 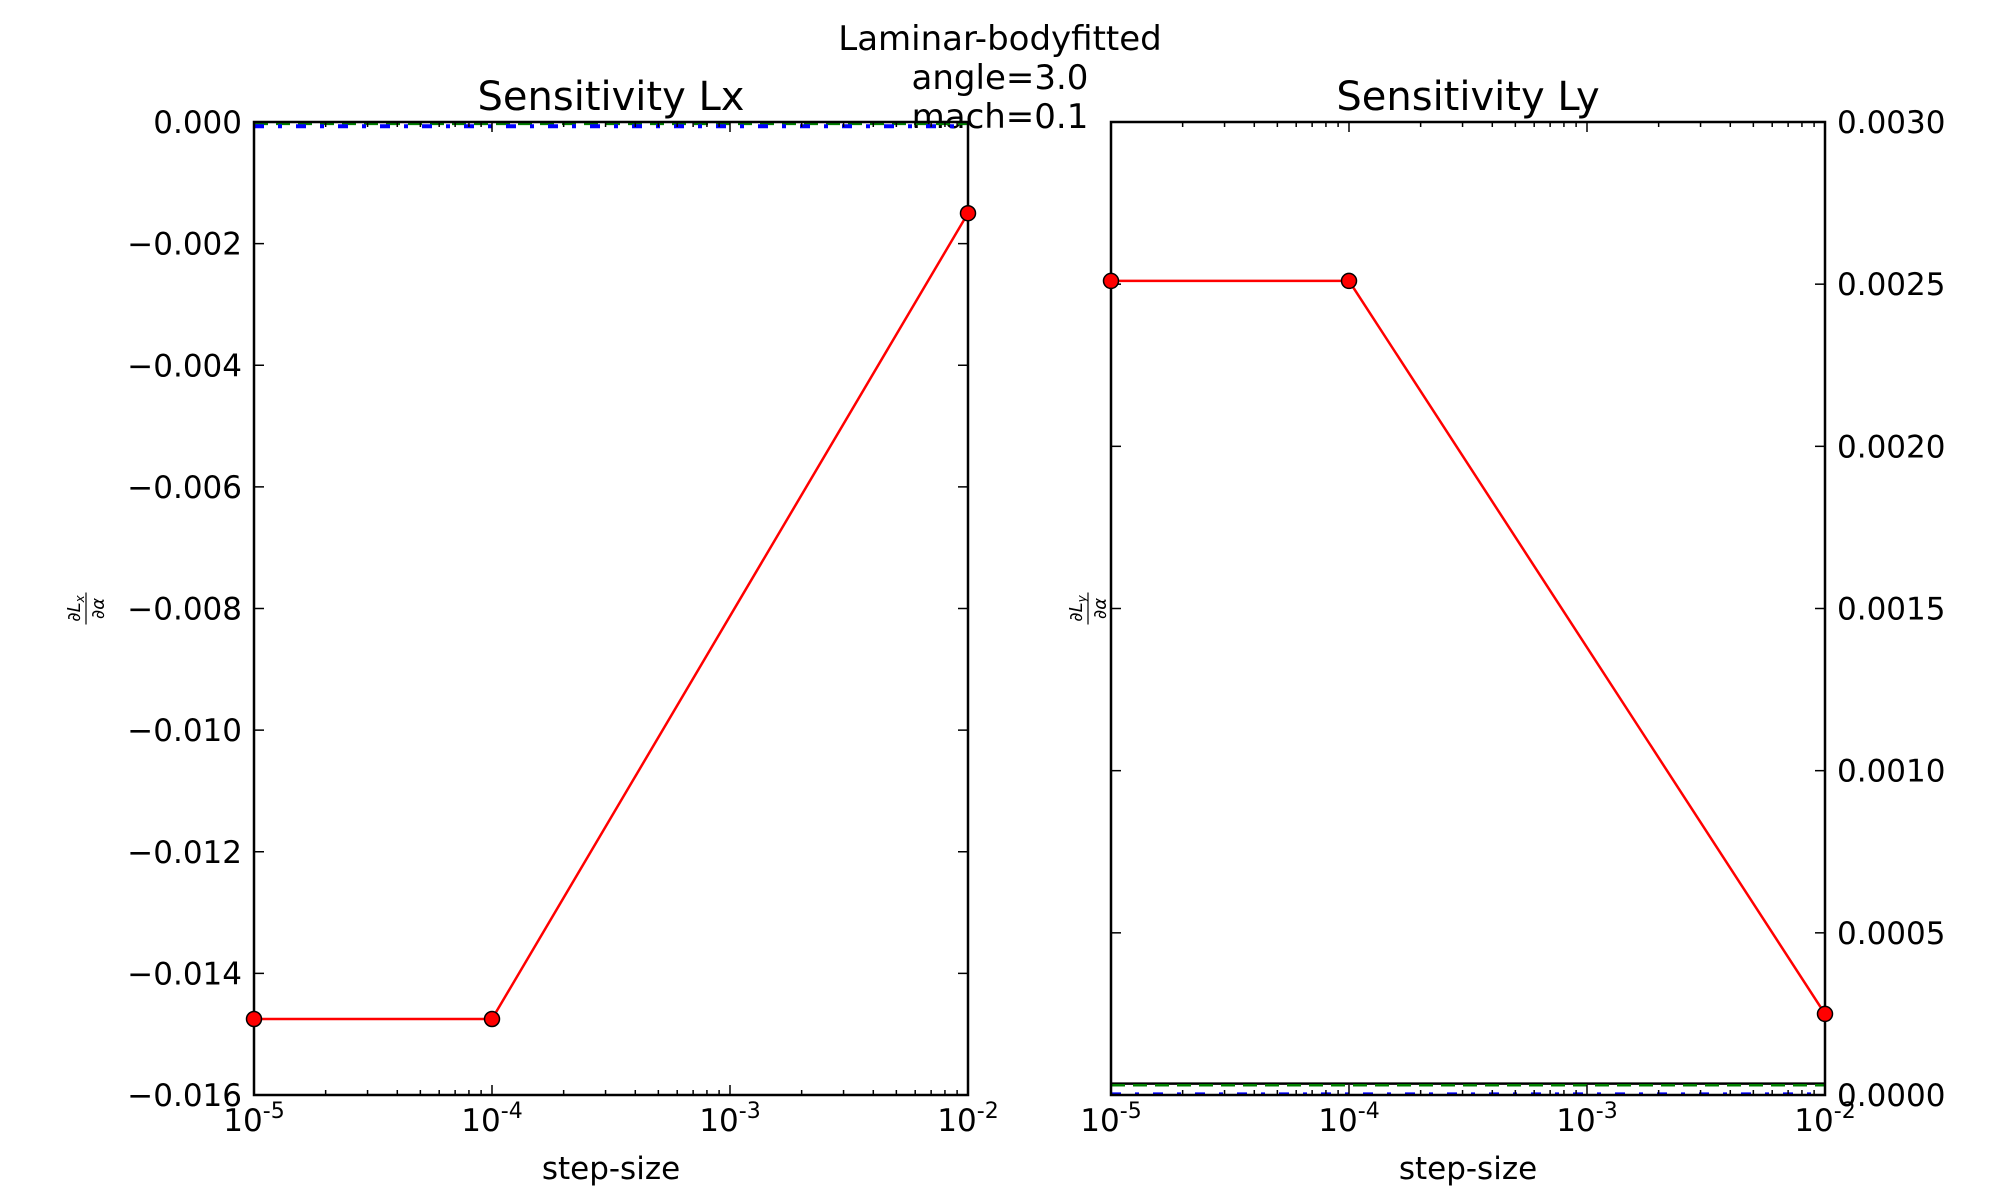 I want to click on y-tick-label-5: 0.0005, so click(x=1891, y=934).